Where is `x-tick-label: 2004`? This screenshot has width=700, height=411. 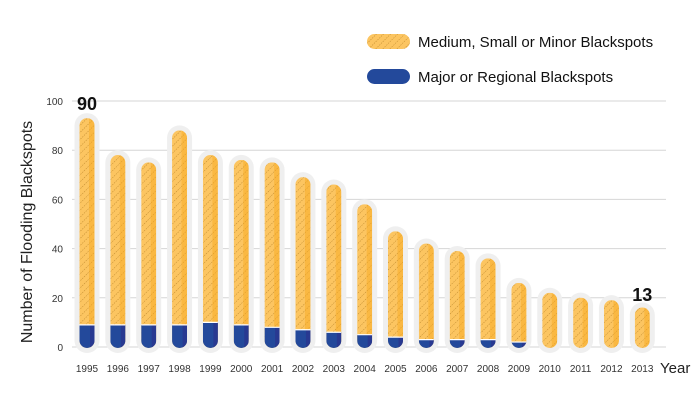
x-tick-label: 2004 is located at coordinates (365, 369).